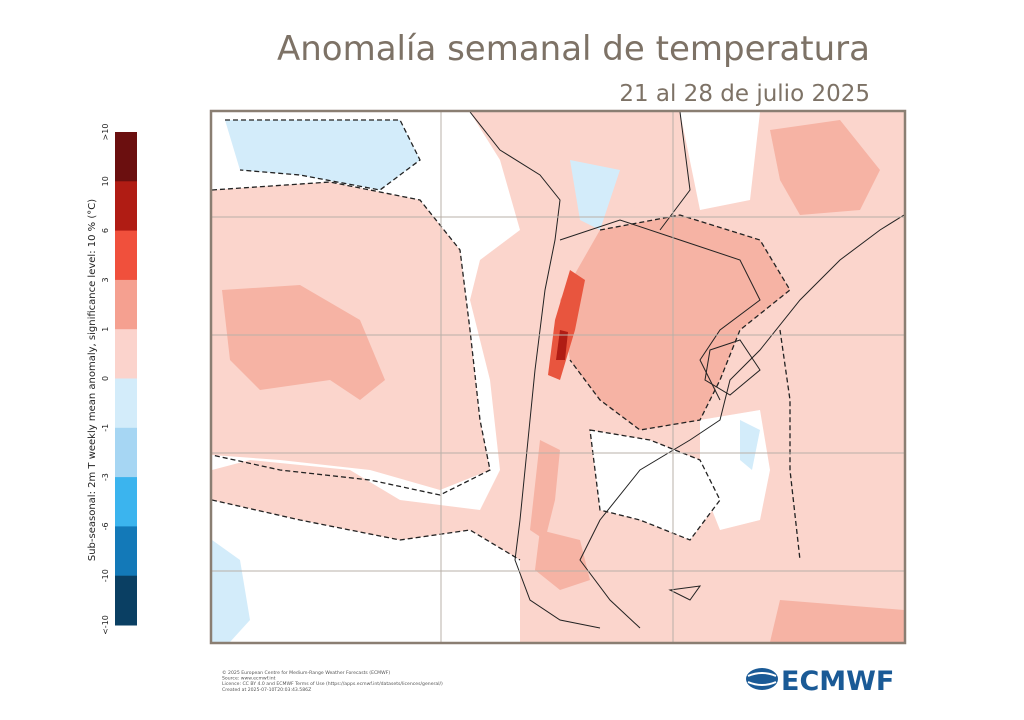 Image resolution: width=1024 pixels, height=720 pixels. What do you see at coordinates (105, 575) in the screenshot?
I see `colorbar-tick-label: -10` at bounding box center [105, 575].